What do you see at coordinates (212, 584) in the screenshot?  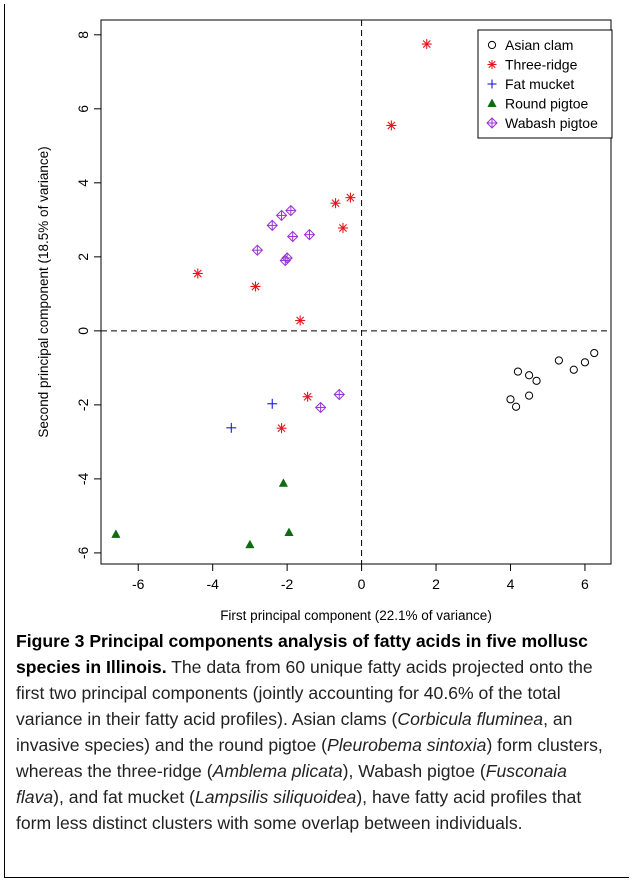 I see `x-tick-label: -4` at bounding box center [212, 584].